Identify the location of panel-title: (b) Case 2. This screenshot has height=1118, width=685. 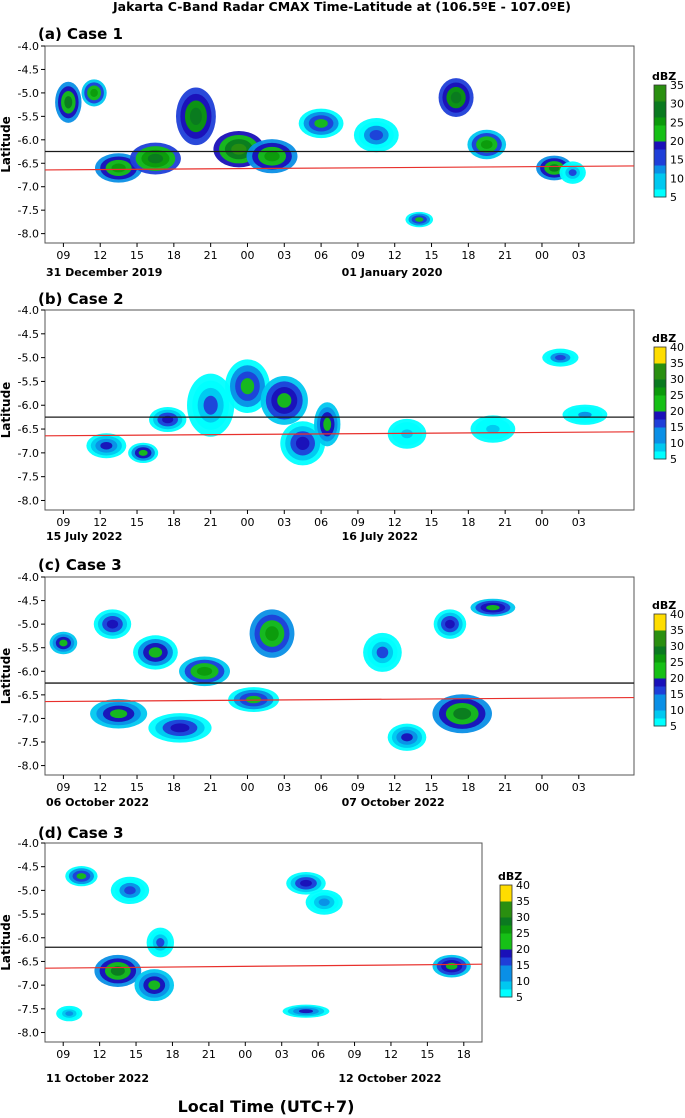
(81, 299).